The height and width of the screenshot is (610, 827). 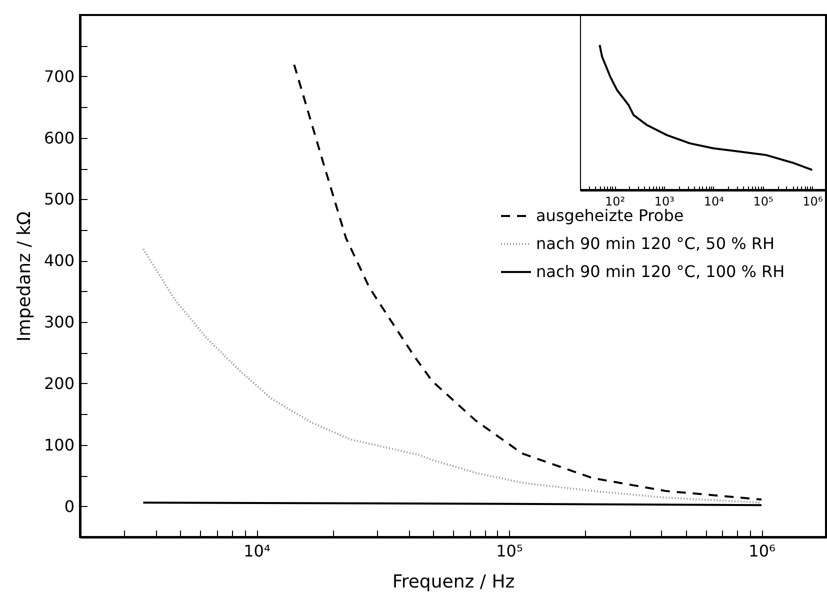 What do you see at coordinates (59, 383) in the screenshot?
I see `y-tick-label: 200` at bounding box center [59, 383].